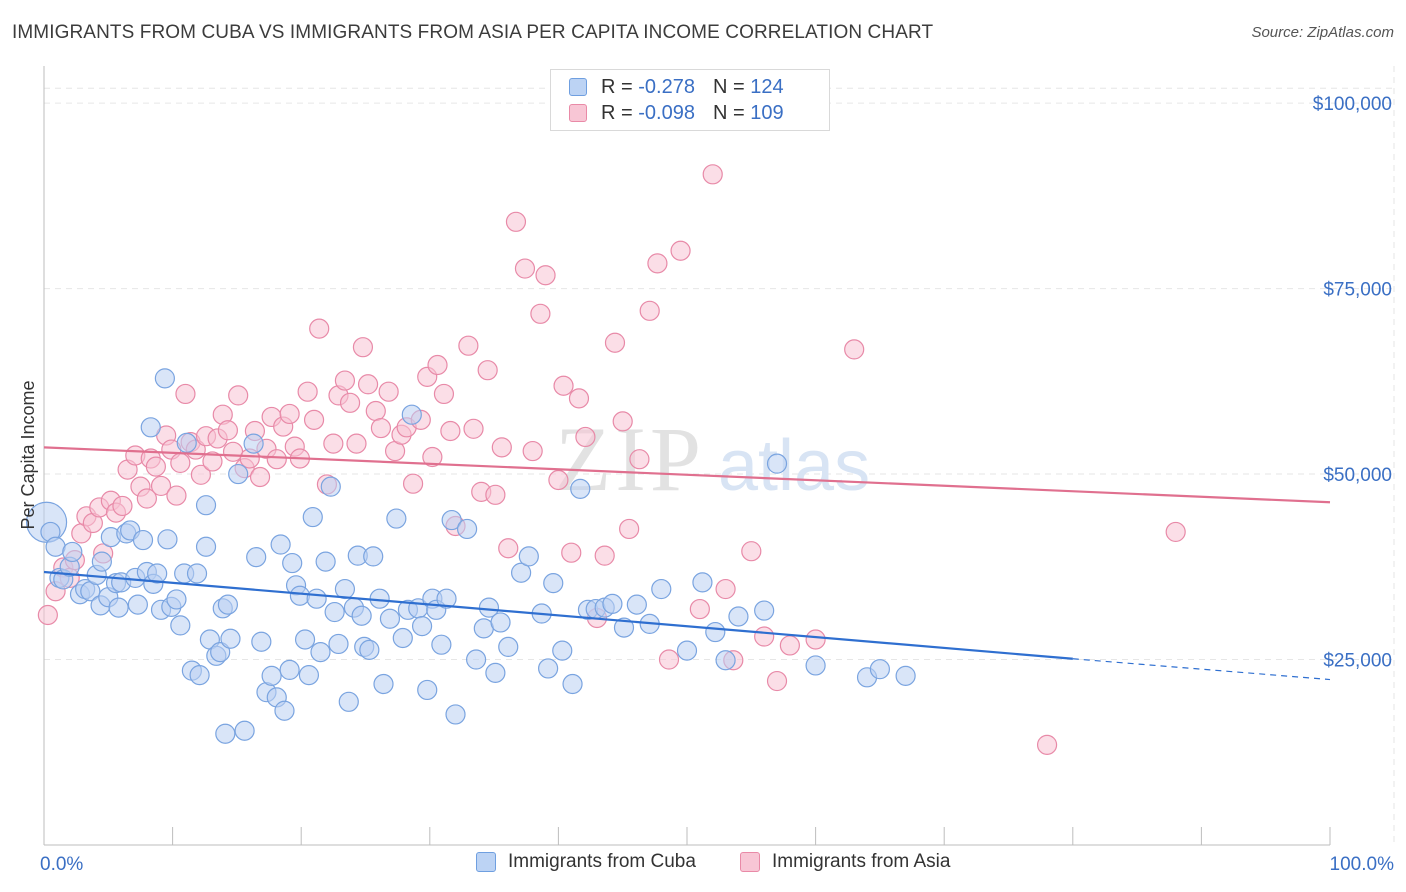  I want to click on stats-legend: R = -0.278 N = 124 R = -0.098 N = 109, so click(690, 100).